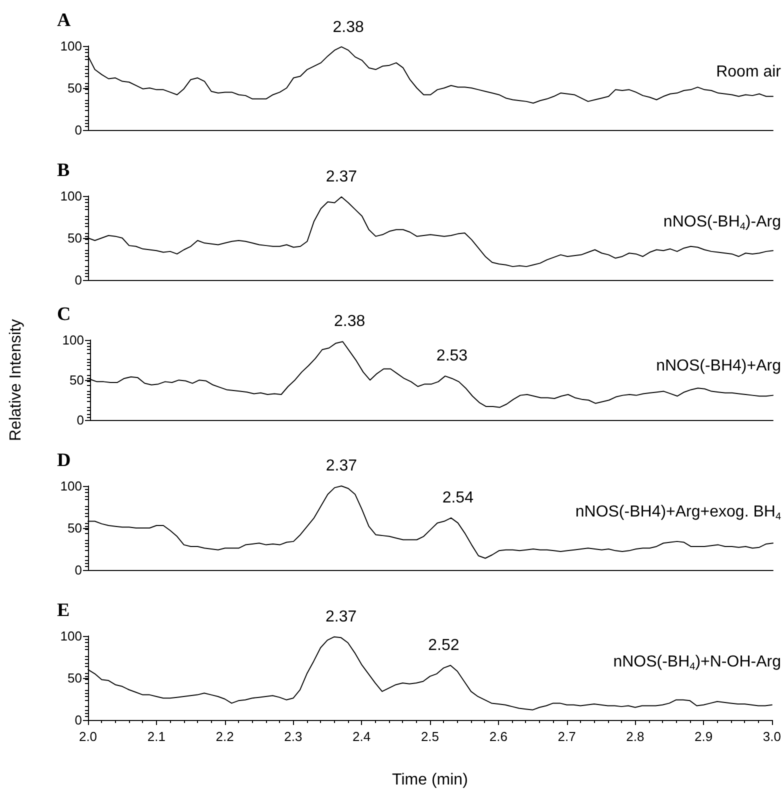 This screenshot has height=791, width=784. What do you see at coordinates (63, 170) in the screenshot?
I see `chart-title: B` at bounding box center [63, 170].